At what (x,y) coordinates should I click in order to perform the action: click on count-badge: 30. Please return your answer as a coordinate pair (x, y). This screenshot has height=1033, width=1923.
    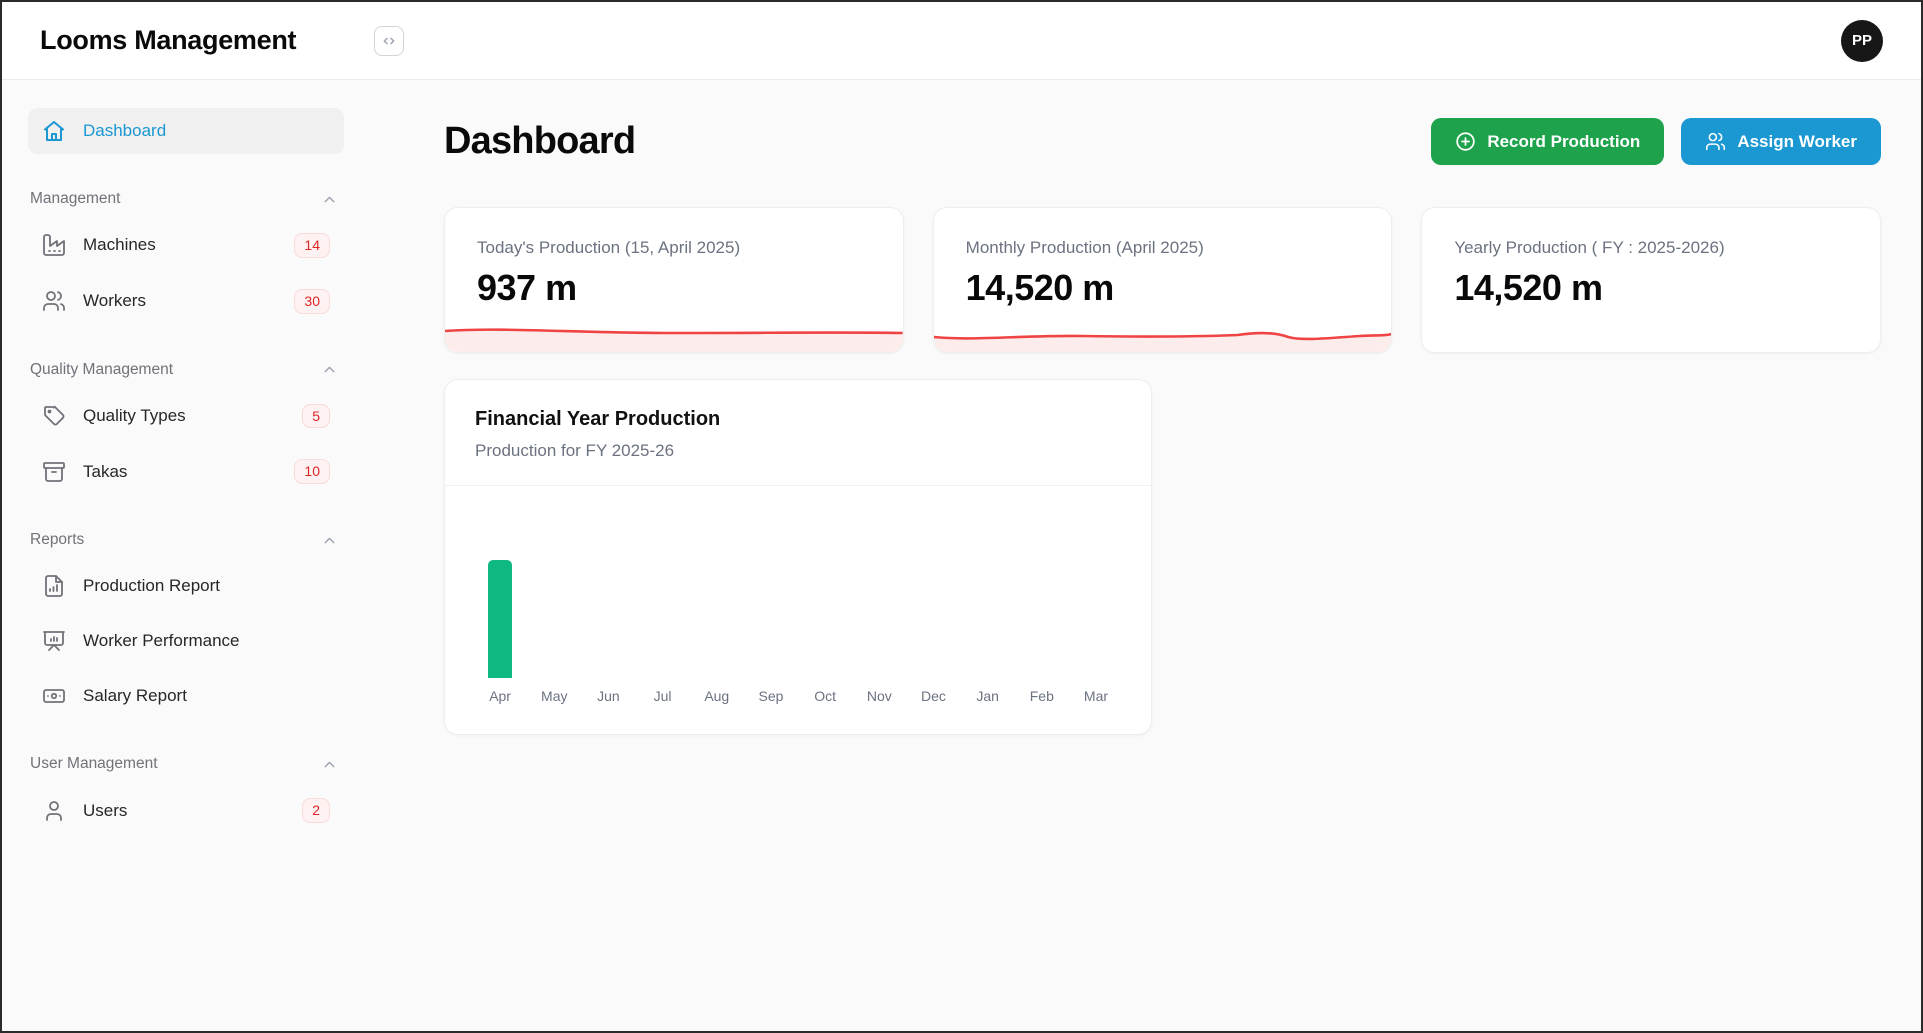
    Looking at the image, I should click on (312, 301).